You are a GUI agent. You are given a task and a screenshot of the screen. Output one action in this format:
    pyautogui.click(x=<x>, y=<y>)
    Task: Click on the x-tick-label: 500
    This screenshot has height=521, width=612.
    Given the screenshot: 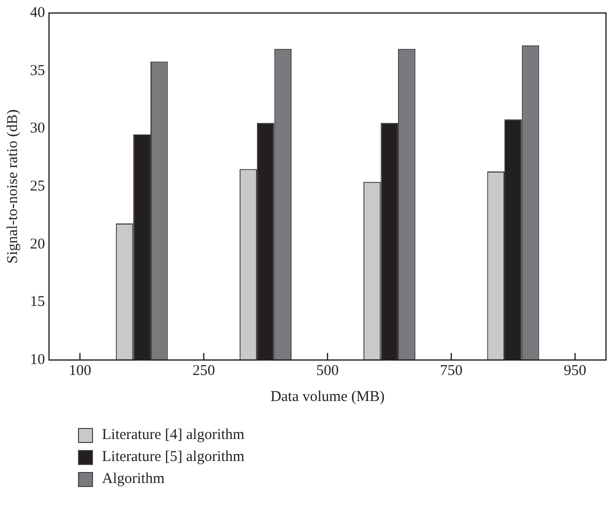 What is the action you would take?
    pyautogui.click(x=327, y=370)
    